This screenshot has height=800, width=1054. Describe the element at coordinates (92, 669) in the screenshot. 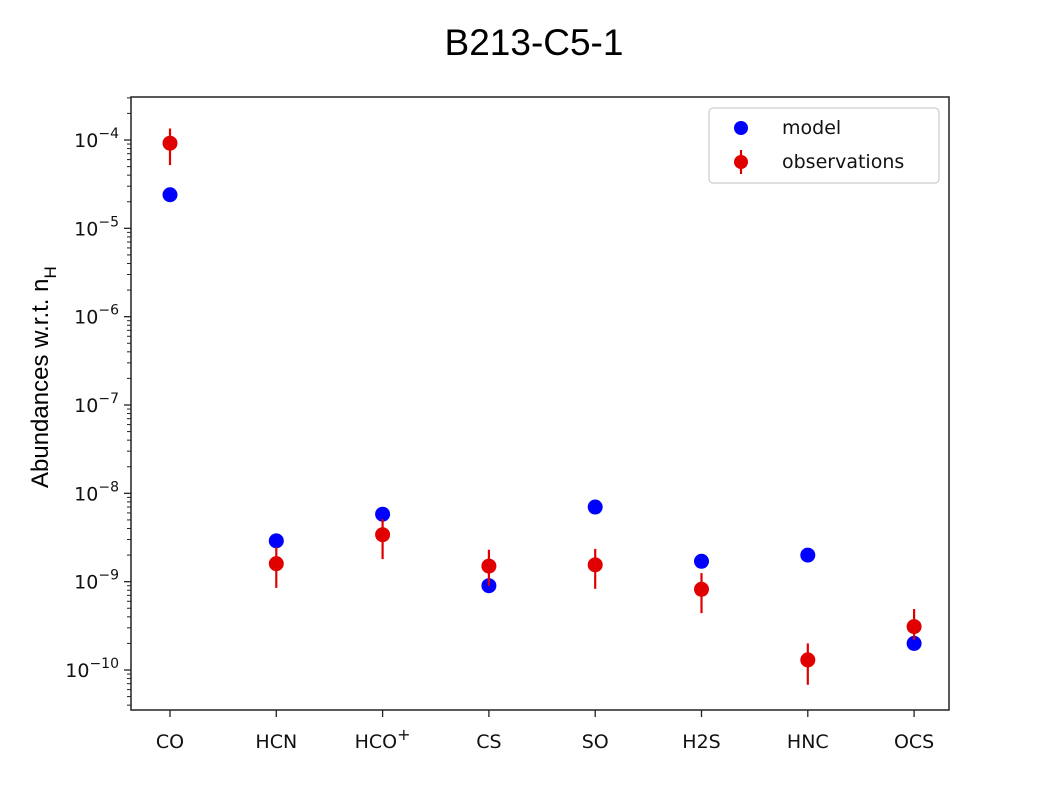

I see `y-tick-label: 10⁻¹⁰` at that location.